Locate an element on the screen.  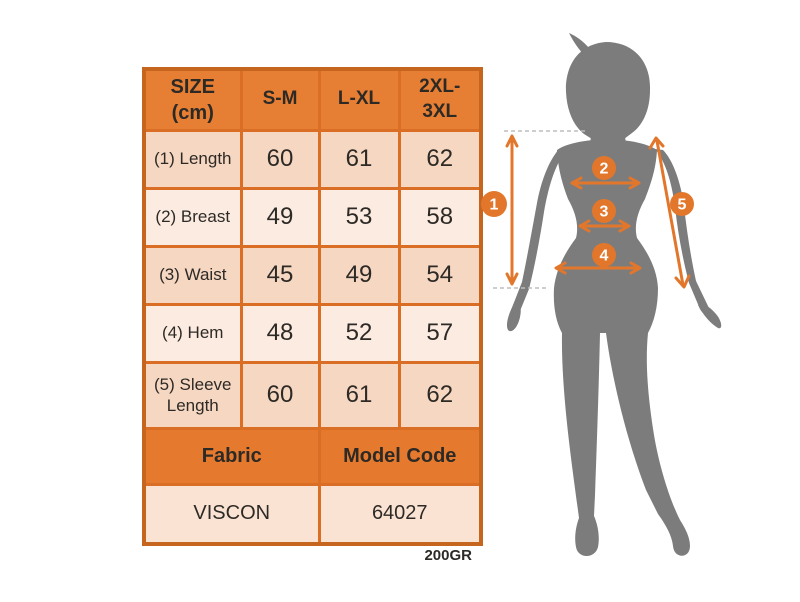
silhouette-head is located at coordinates (608, 90).